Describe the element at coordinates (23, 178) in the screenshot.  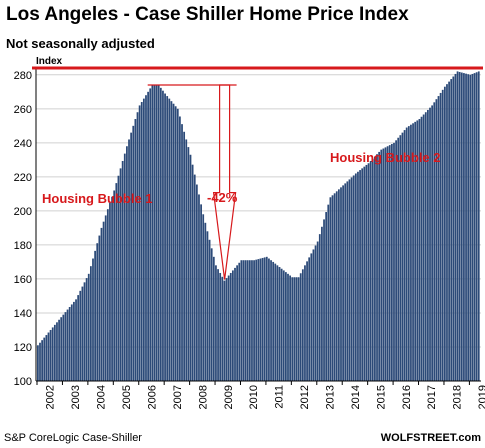
I see `y-tick-220: 220` at that location.